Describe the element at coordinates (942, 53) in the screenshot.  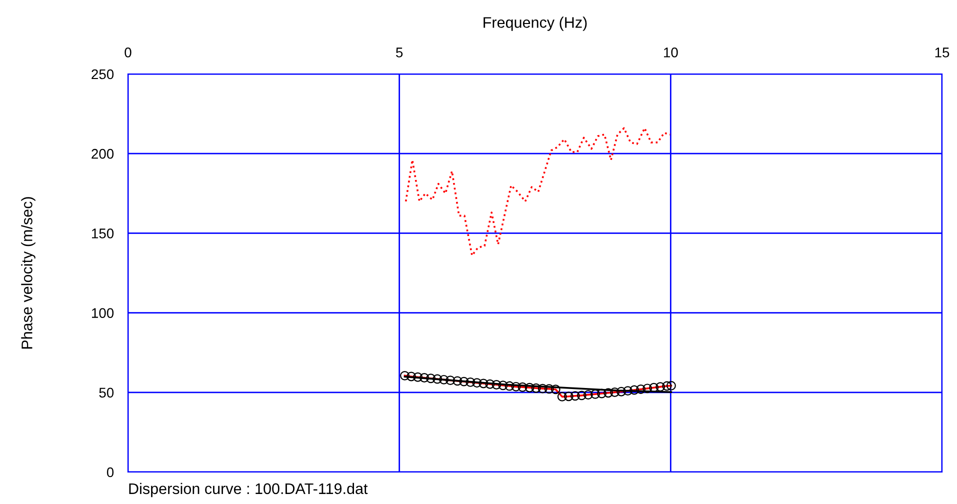
I see `x-tick-label: 15` at that location.